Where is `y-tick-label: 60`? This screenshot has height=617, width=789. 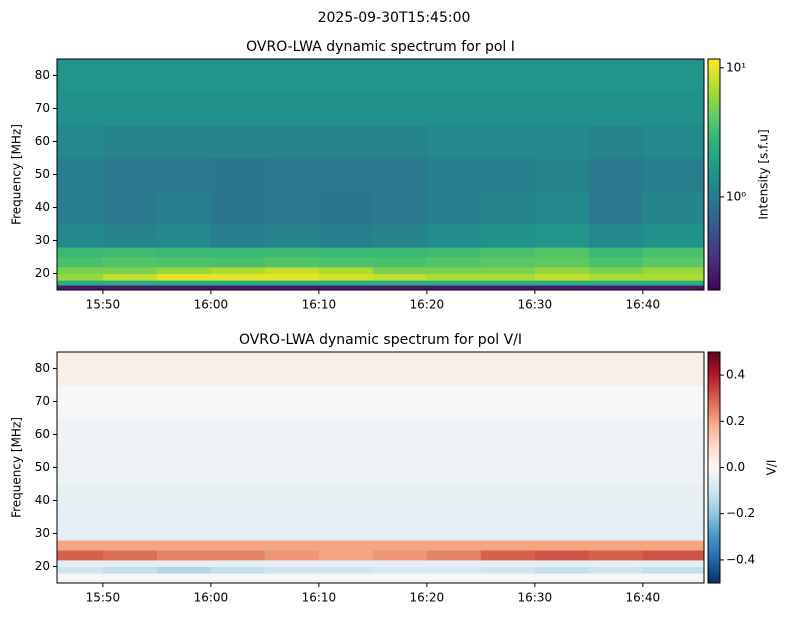 y-tick-label: 60 is located at coordinates (42, 141).